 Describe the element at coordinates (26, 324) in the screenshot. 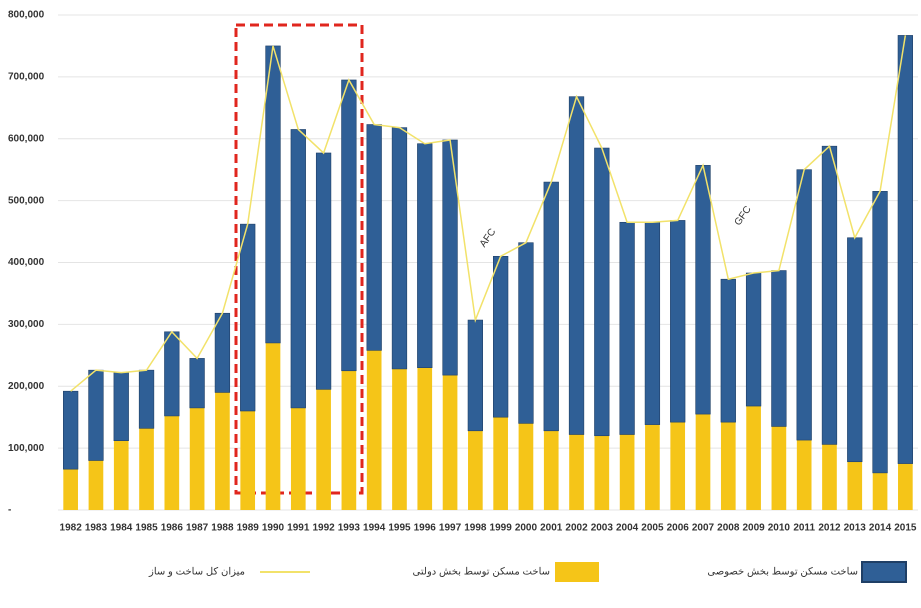

I see `y-tick-label: 300,000` at that location.